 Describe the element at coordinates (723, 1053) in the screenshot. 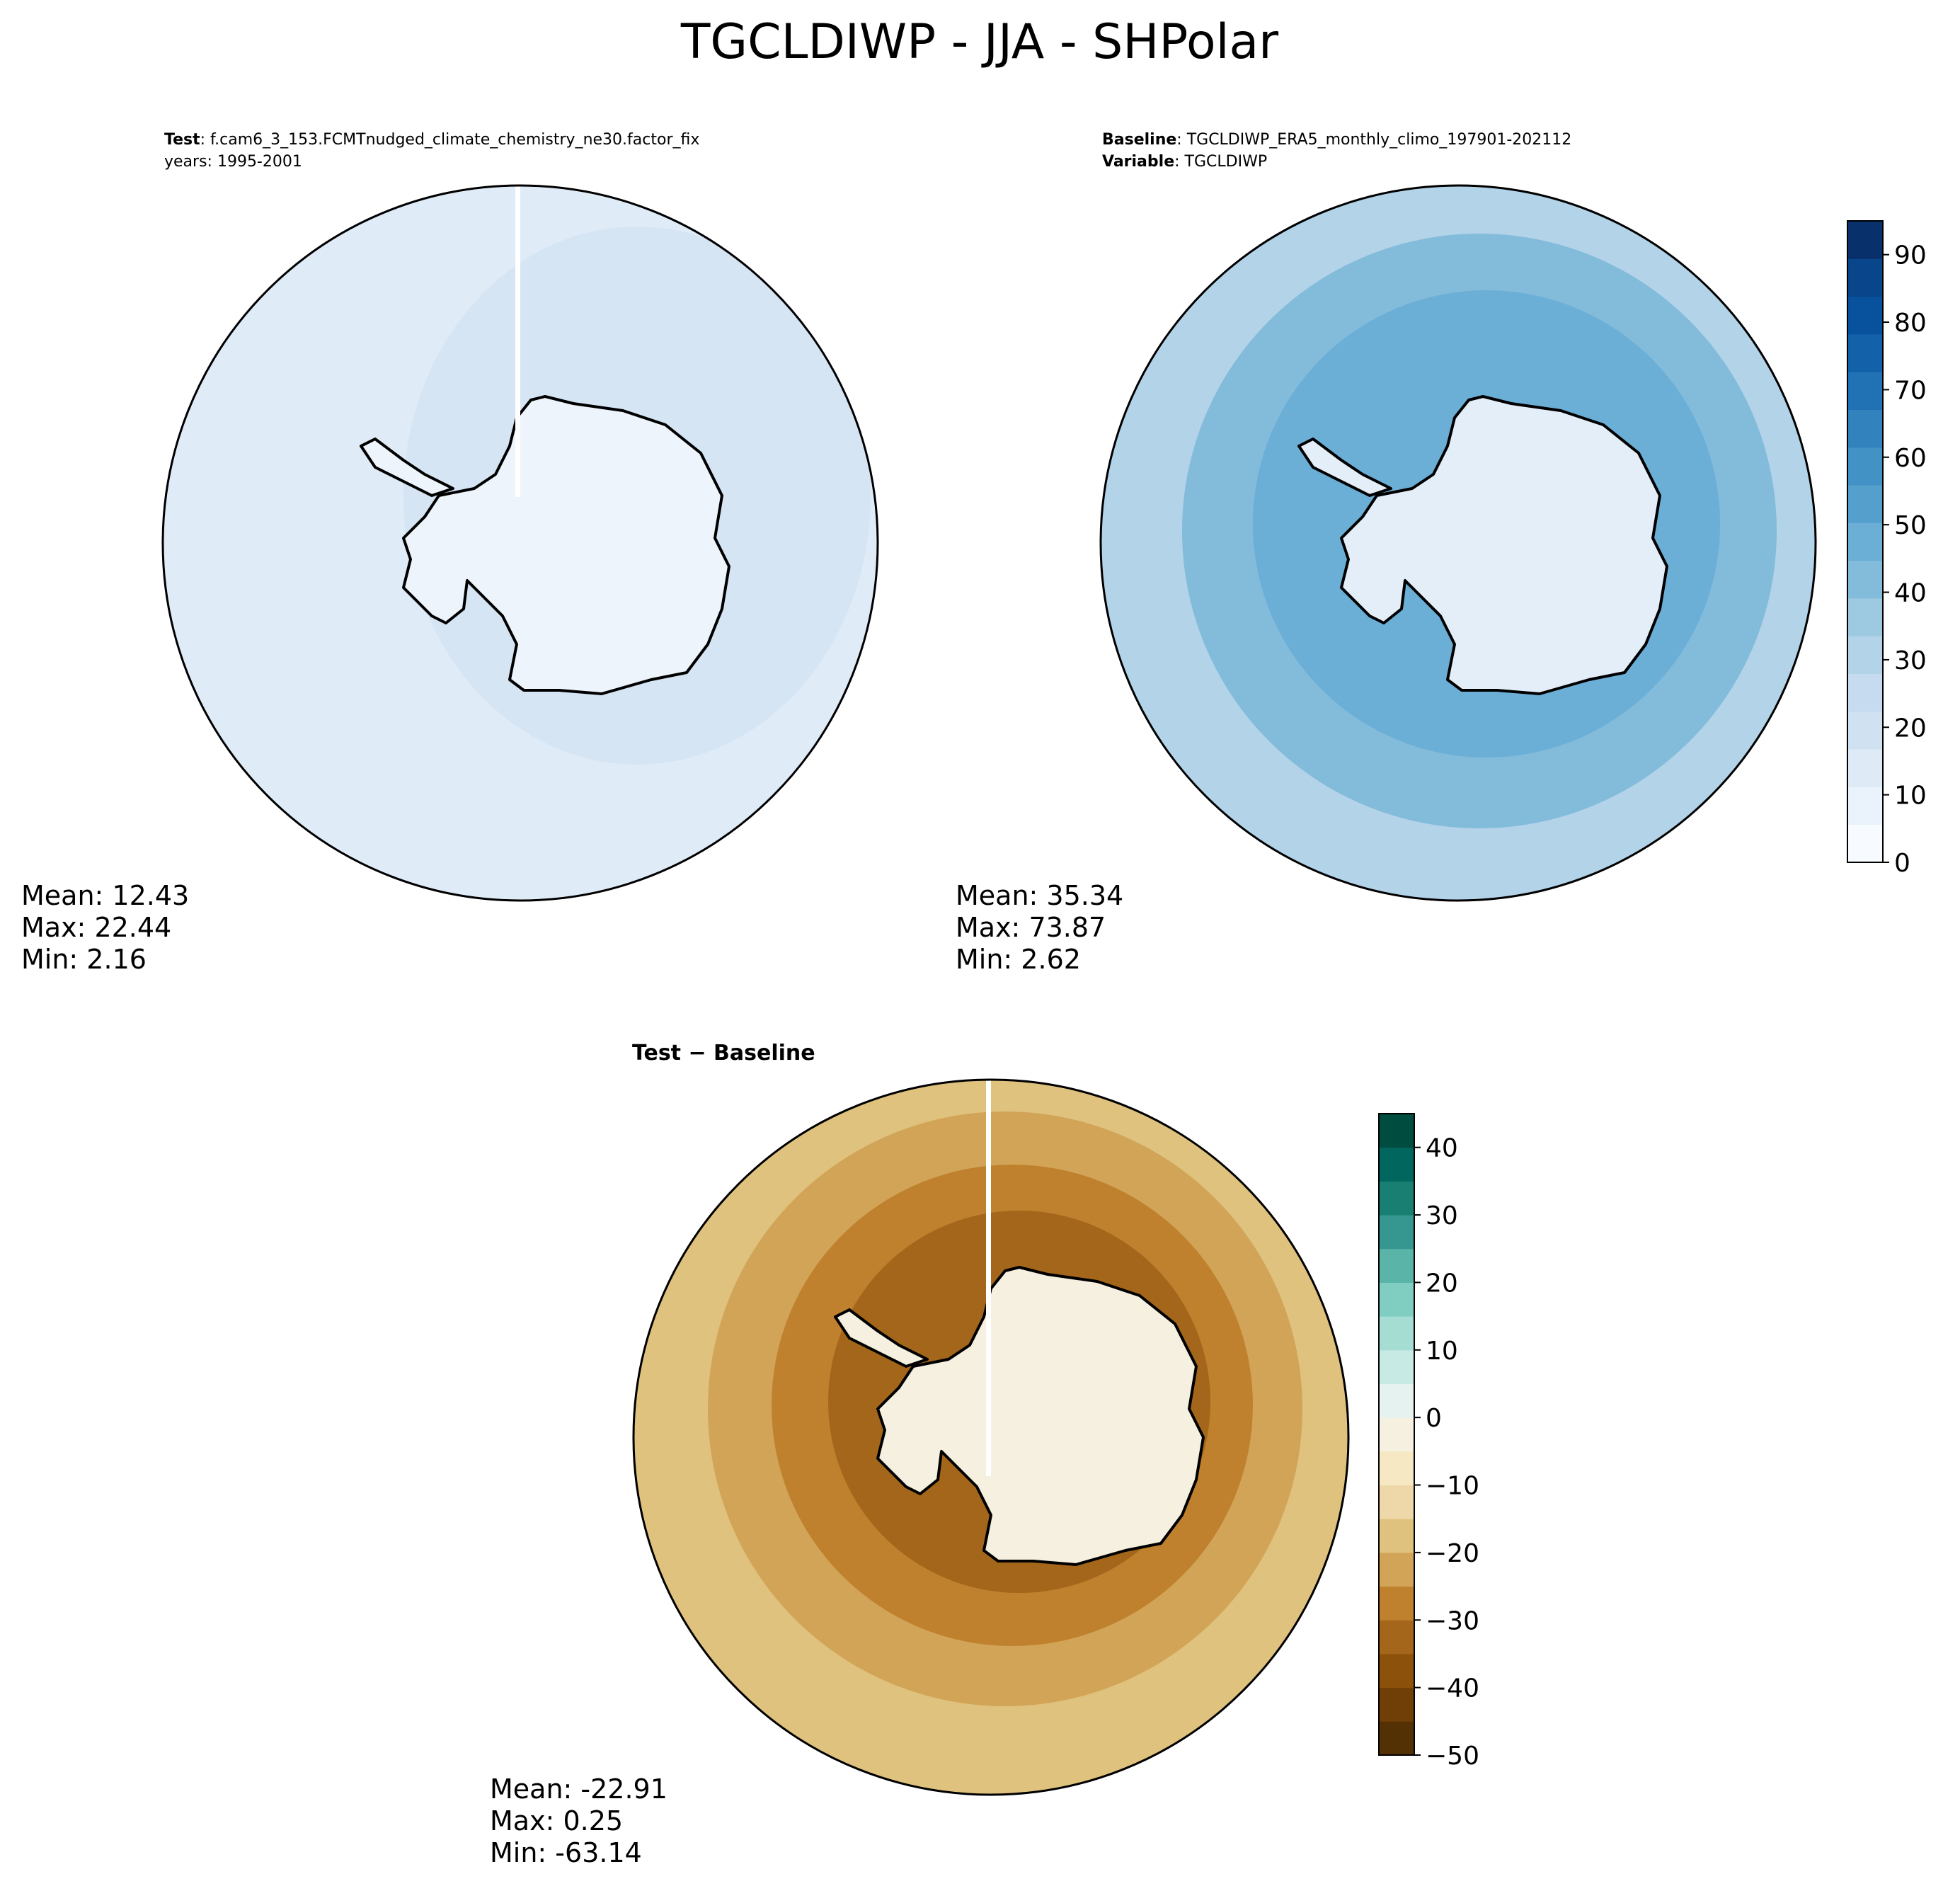

I see `diff-header: Test − Baseline` at that location.